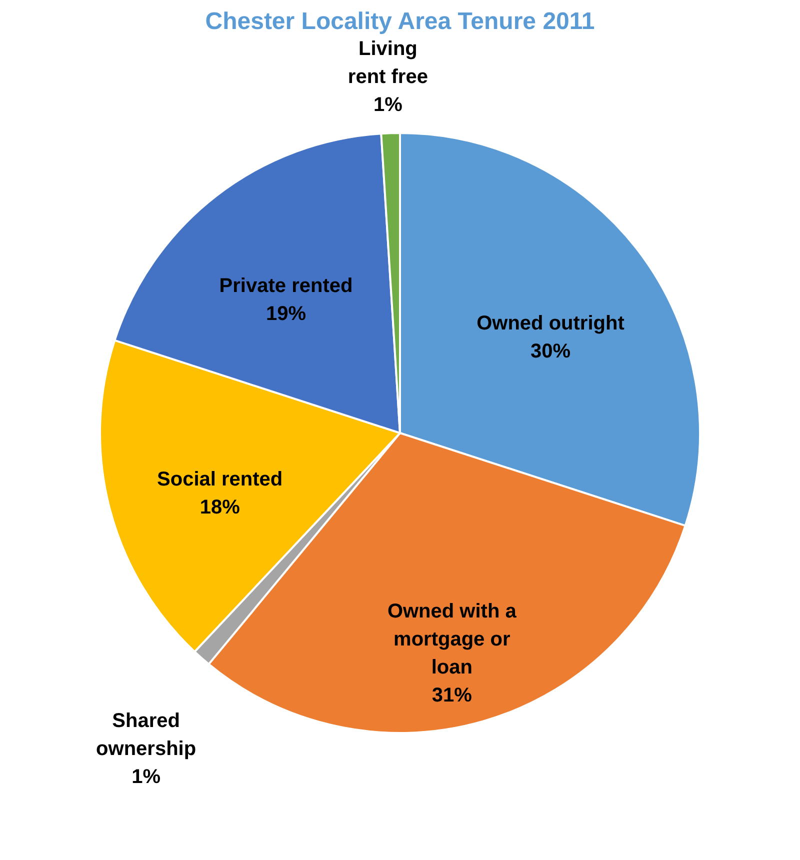  Describe the element at coordinates (220, 479) in the screenshot. I see `slice-label: Social rented` at that location.